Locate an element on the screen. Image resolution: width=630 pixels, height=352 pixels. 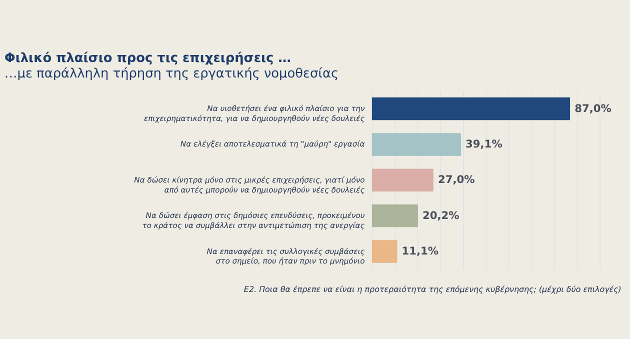
data-label: 11,1% is located at coordinates (420, 251).